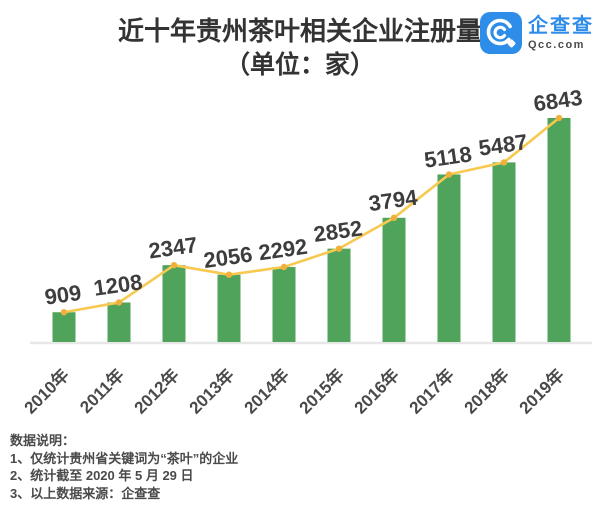 This screenshot has height=511, width=600. Describe the element at coordinates (393, 200) in the screenshot. I see `value-label: 3794` at that location.